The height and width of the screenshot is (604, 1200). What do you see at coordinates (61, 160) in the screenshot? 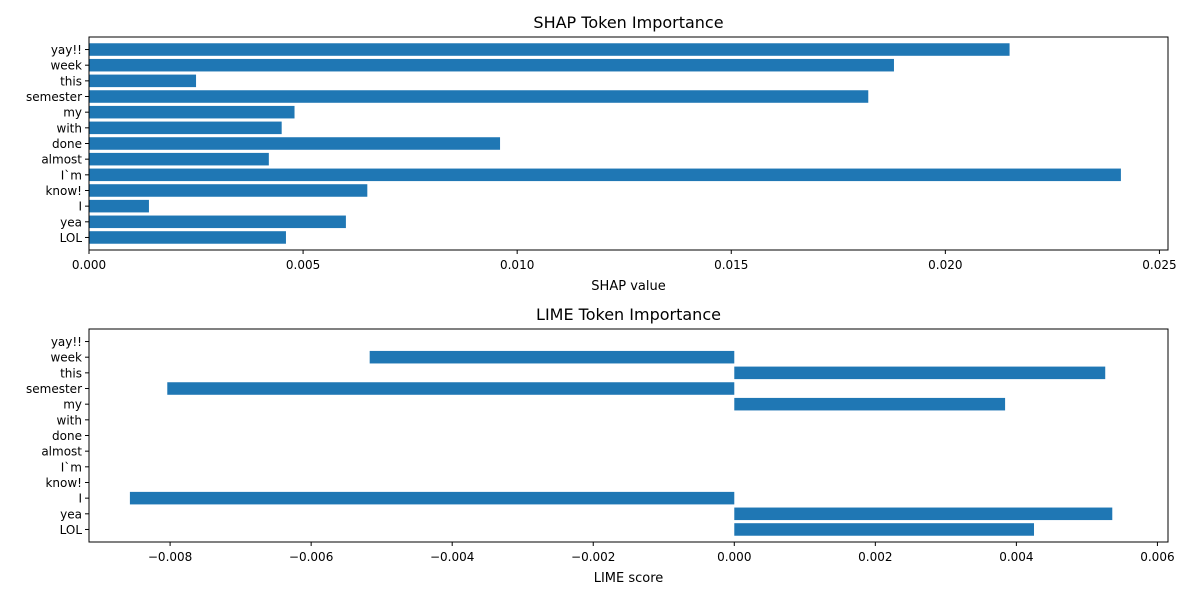
I see `shap-y-tick-label-7: almost` at bounding box center [61, 160].